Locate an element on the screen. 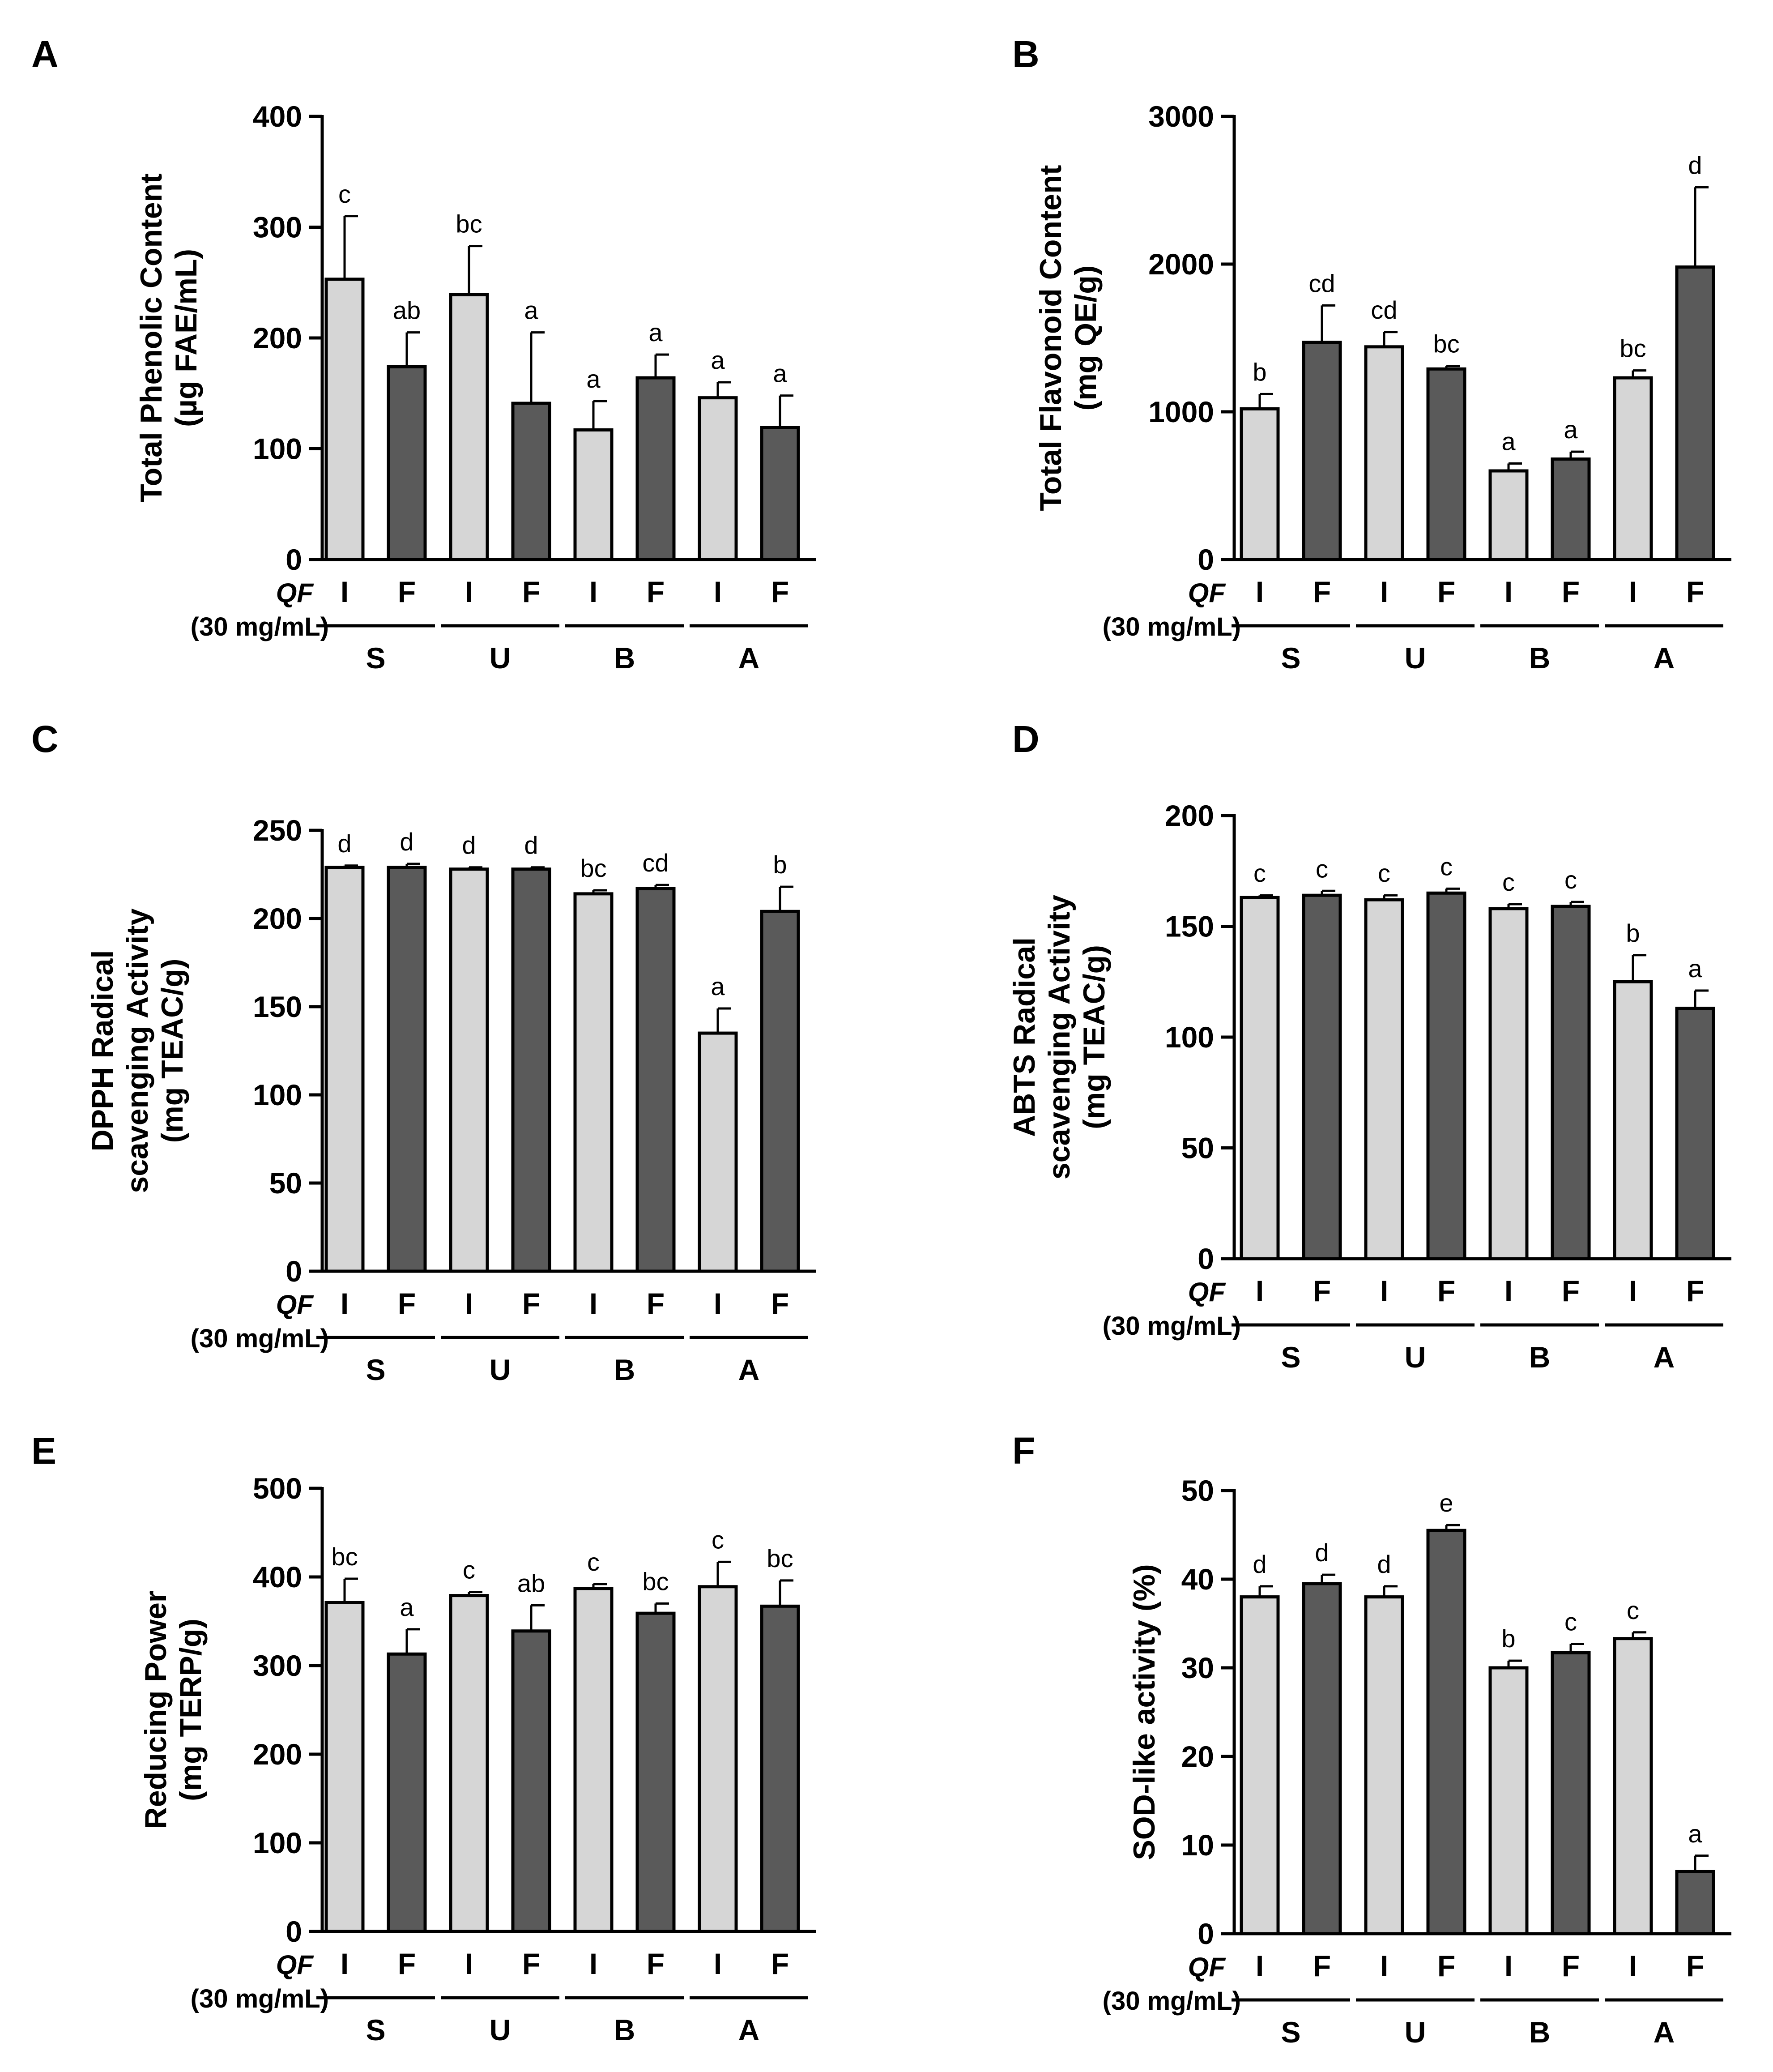 This screenshot has height=2072, width=1773. group-label: A is located at coordinates (1665, 1357).